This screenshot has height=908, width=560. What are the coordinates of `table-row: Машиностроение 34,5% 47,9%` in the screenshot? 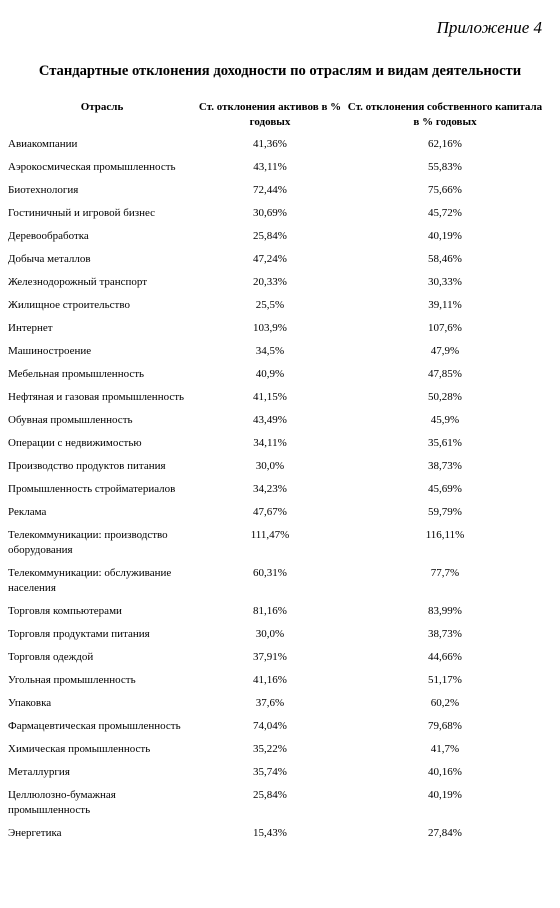 It's located at (277, 351).